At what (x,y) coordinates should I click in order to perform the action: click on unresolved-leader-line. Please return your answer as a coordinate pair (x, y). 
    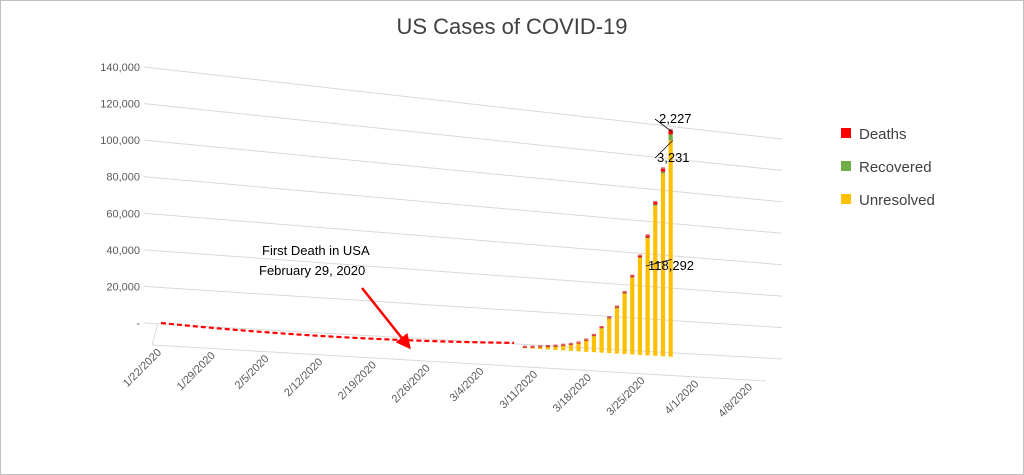
    Looking at the image, I should click on (658, 262).